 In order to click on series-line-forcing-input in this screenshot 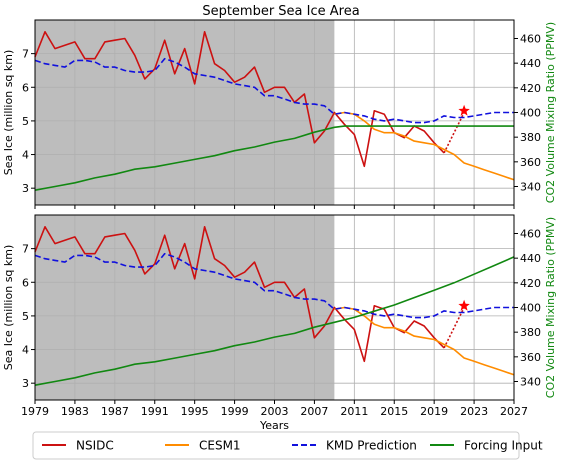, I will do `click(274, 158)`.